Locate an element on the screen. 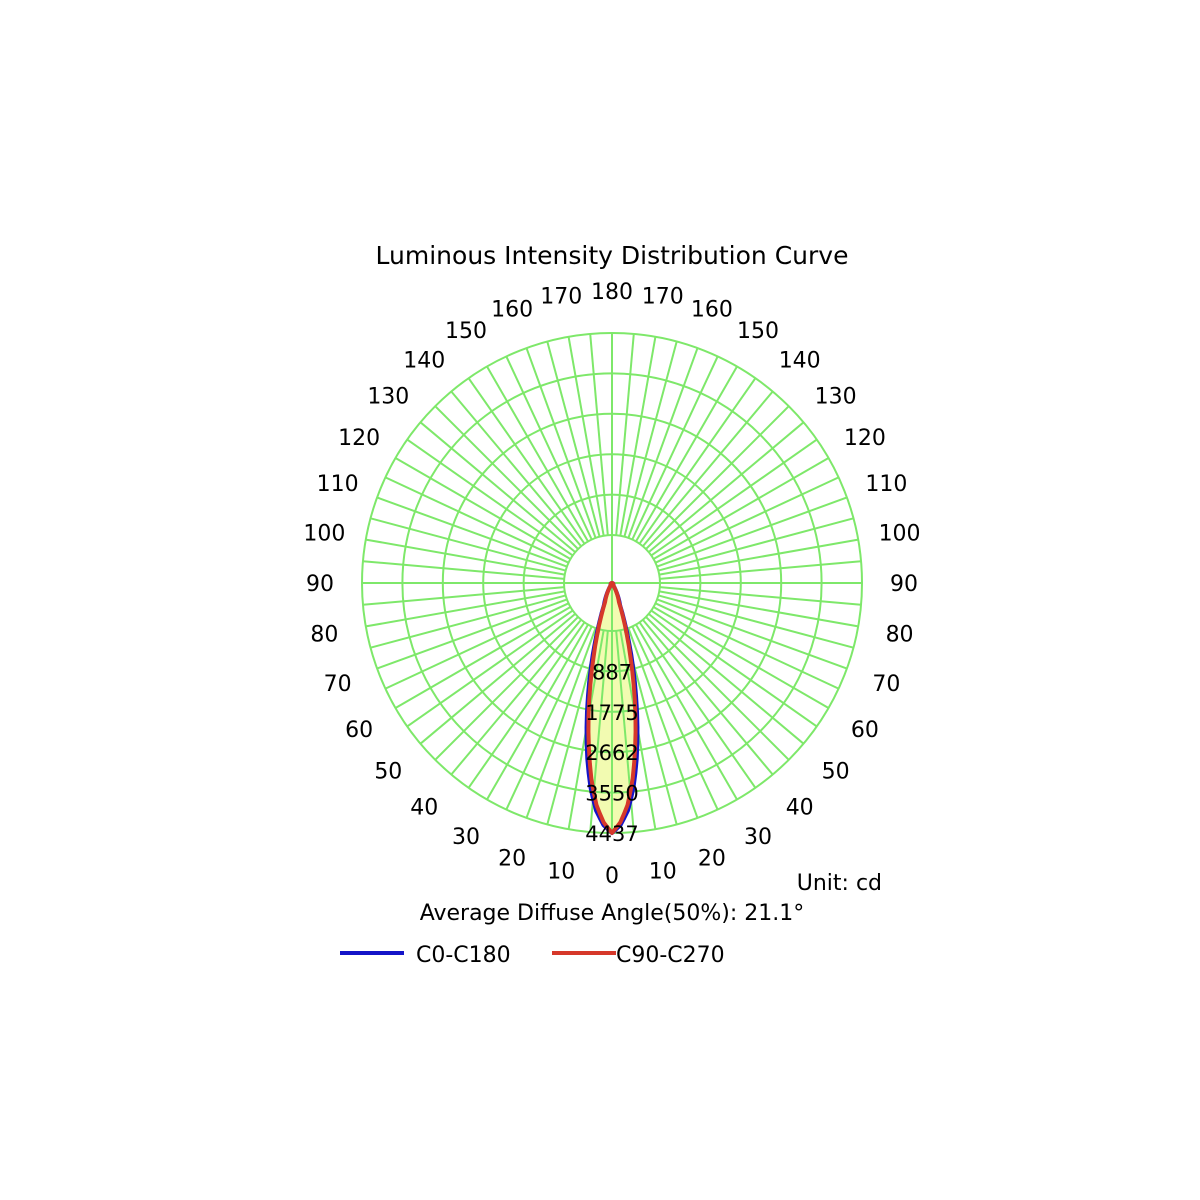  legend-label-c90-c270: C90-C270 is located at coordinates (670, 955).